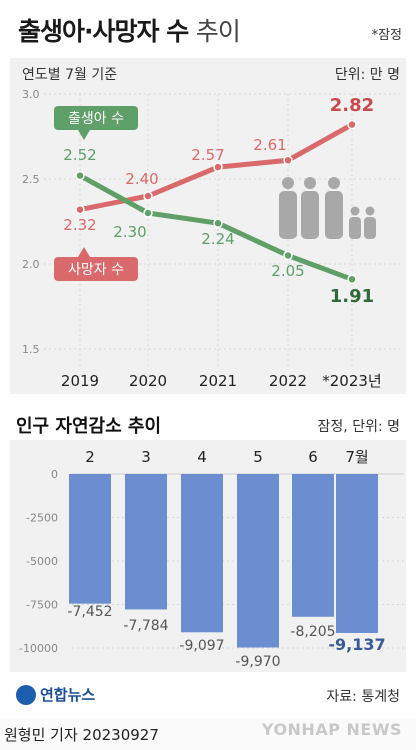 The height and width of the screenshot is (750, 416). What do you see at coordinates (257, 662) in the screenshot?
I see `bar-data-label: -9,970` at bounding box center [257, 662].